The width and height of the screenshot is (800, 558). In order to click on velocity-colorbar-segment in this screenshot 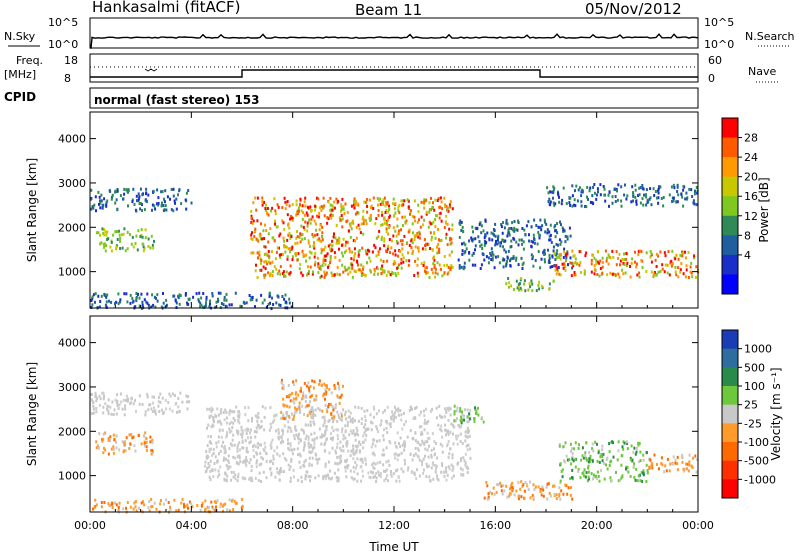, I will do `click(730, 340)`.